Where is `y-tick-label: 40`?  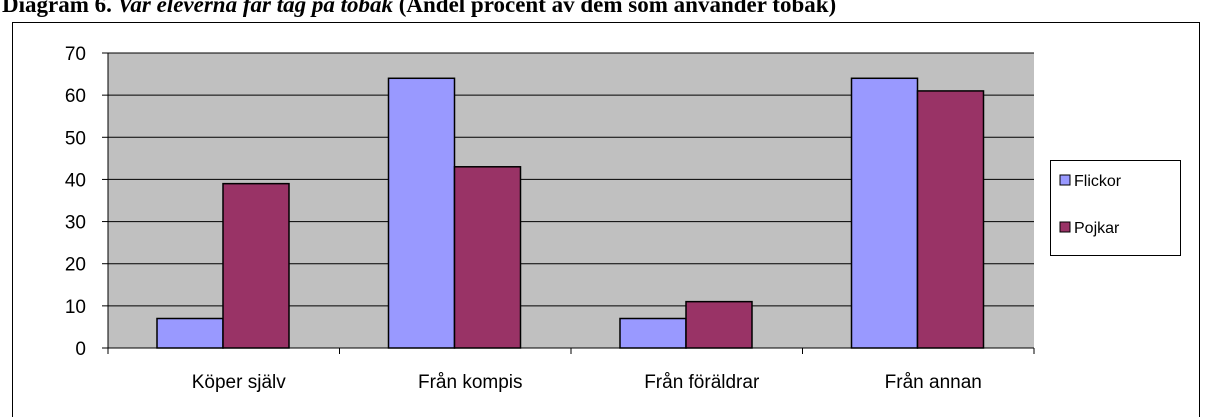
y-tick-label: 40 is located at coordinates (75, 180).